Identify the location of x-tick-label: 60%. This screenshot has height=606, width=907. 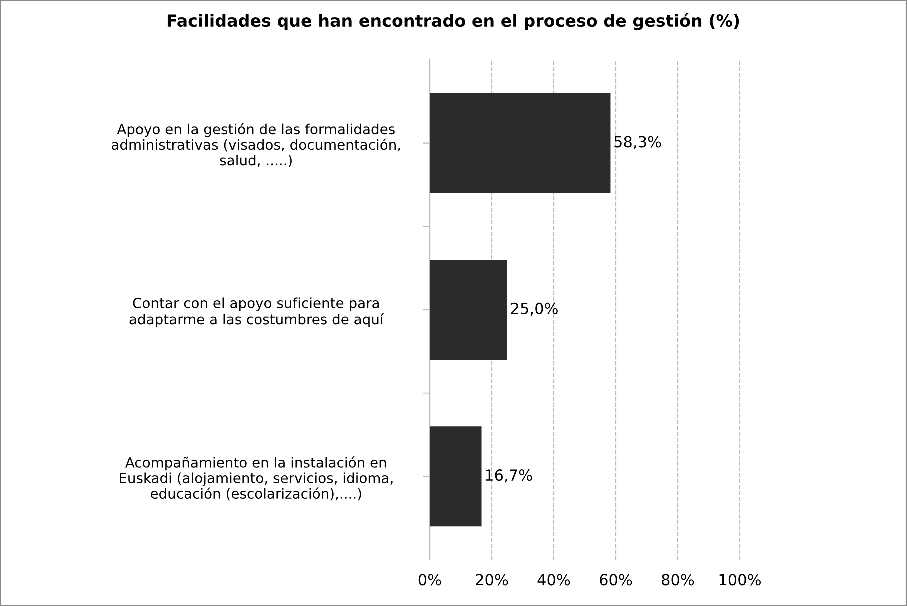
(616, 580).